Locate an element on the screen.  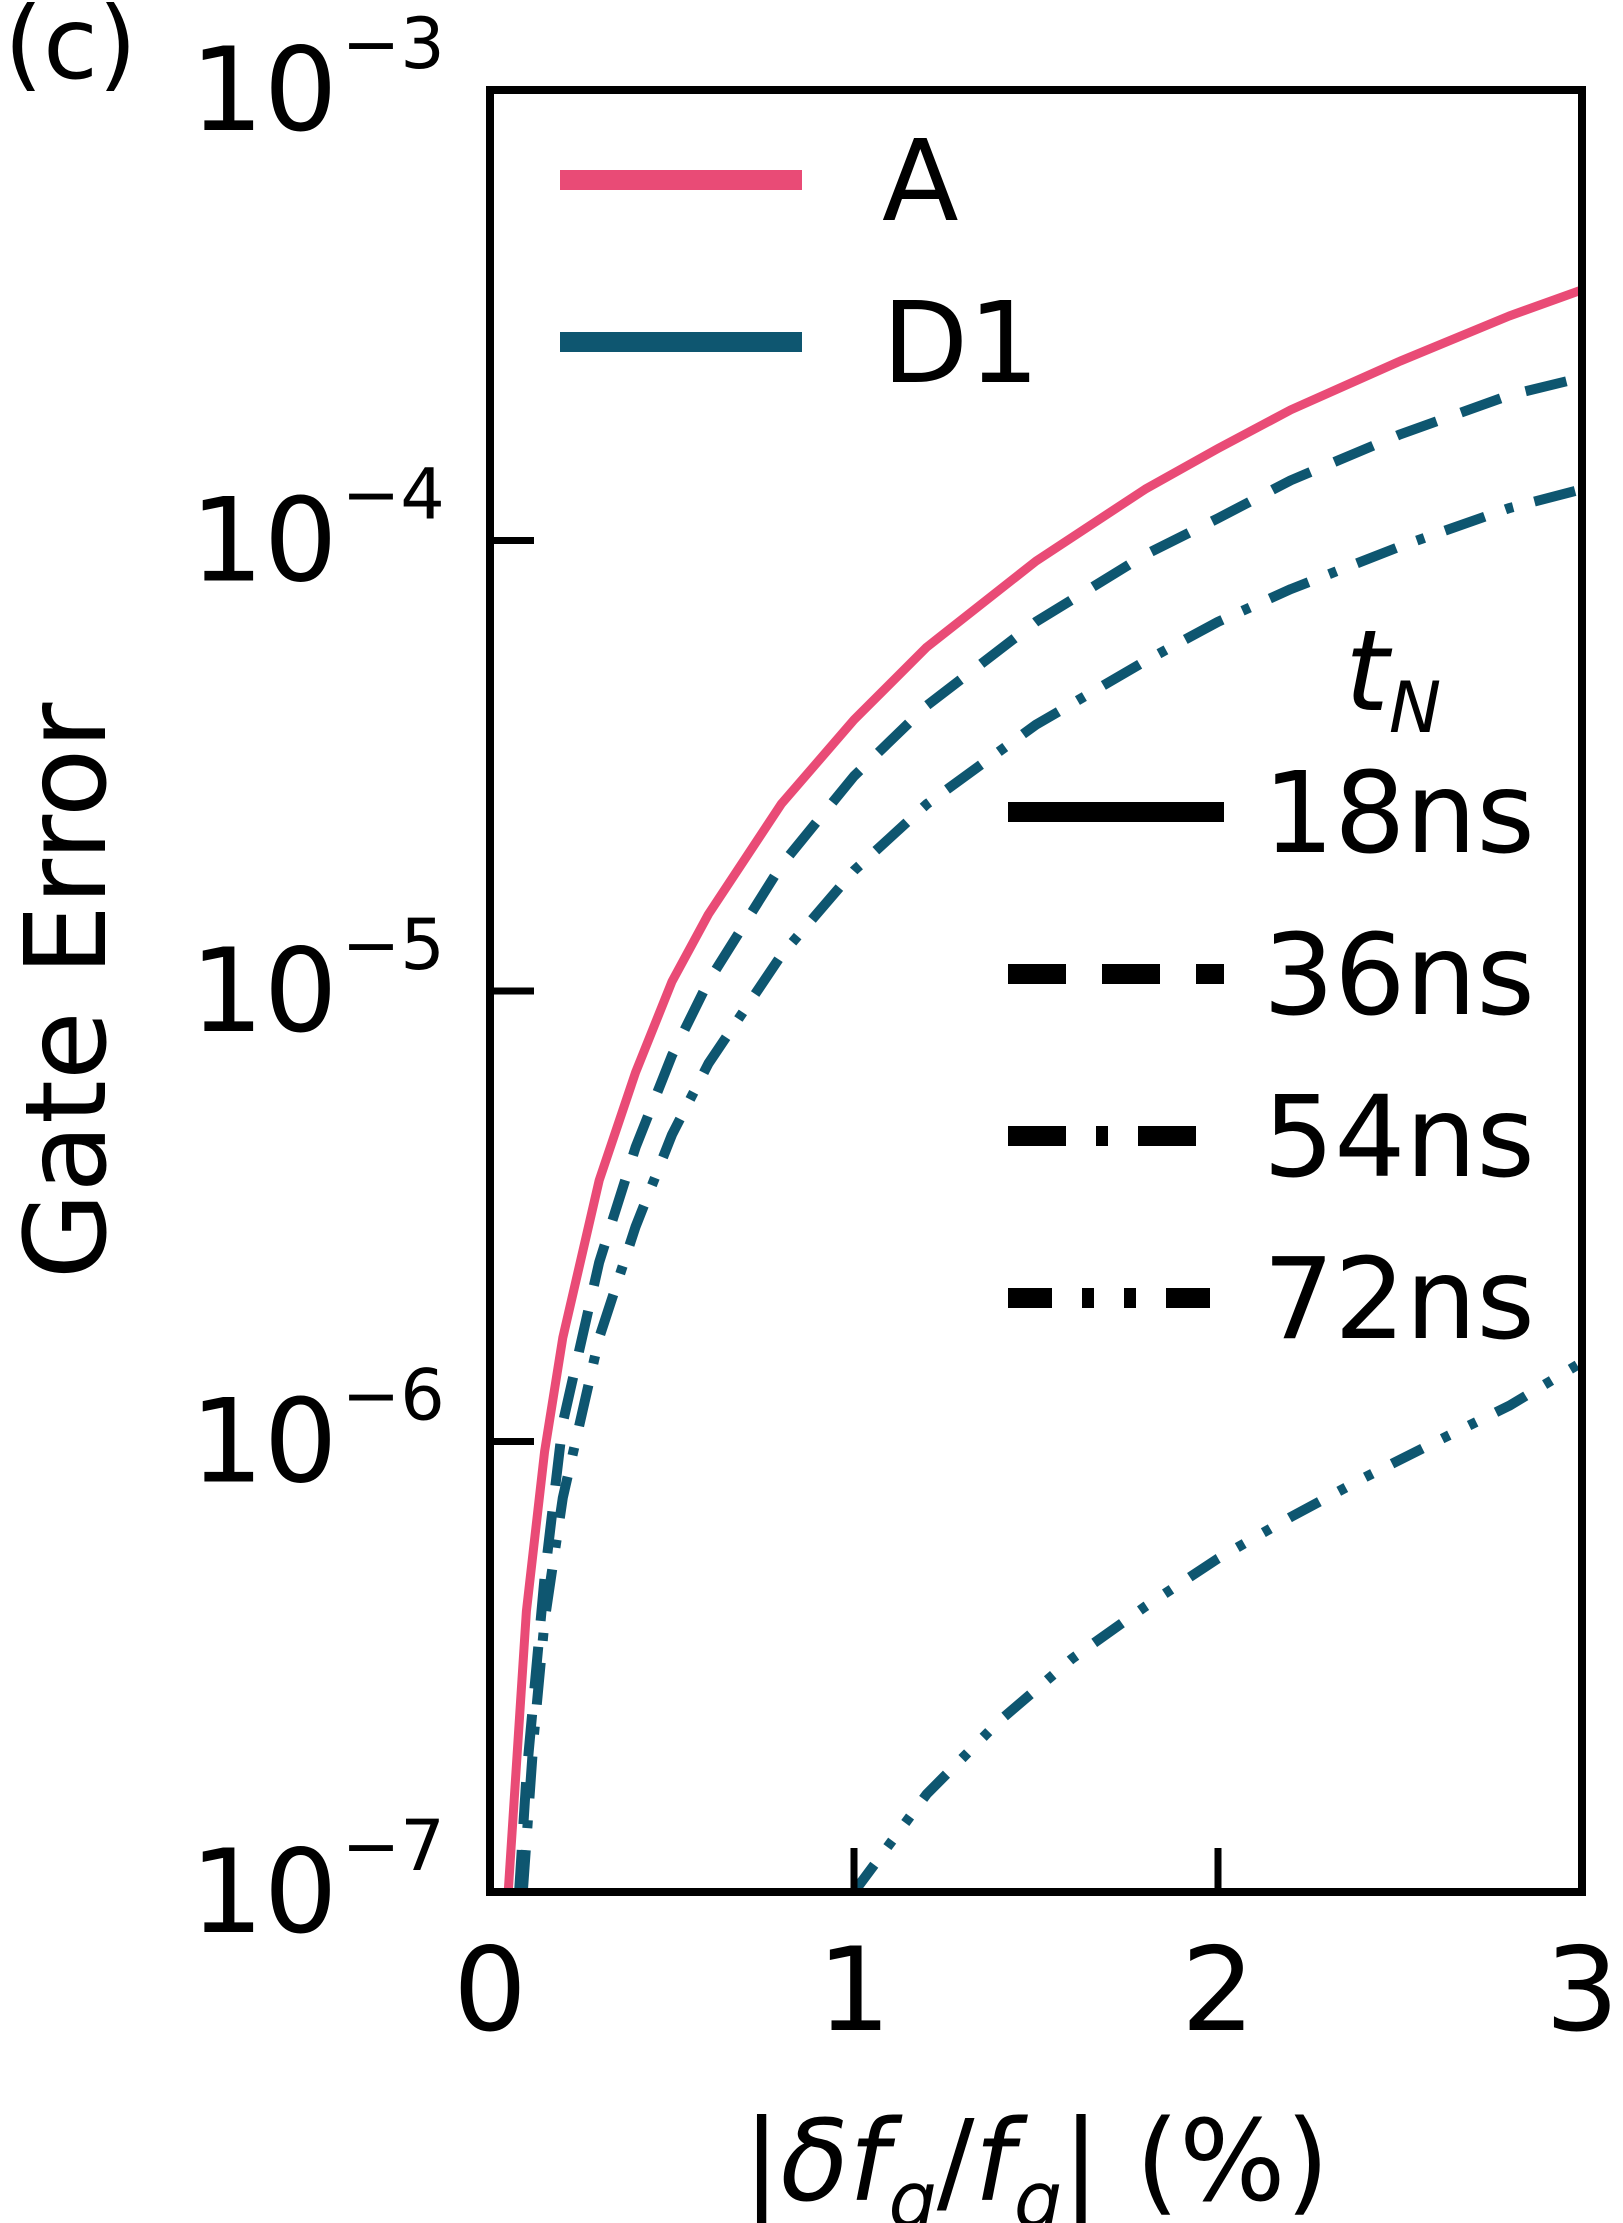
y-tick-label: 10⁻⁵ is located at coordinates (317, 981).